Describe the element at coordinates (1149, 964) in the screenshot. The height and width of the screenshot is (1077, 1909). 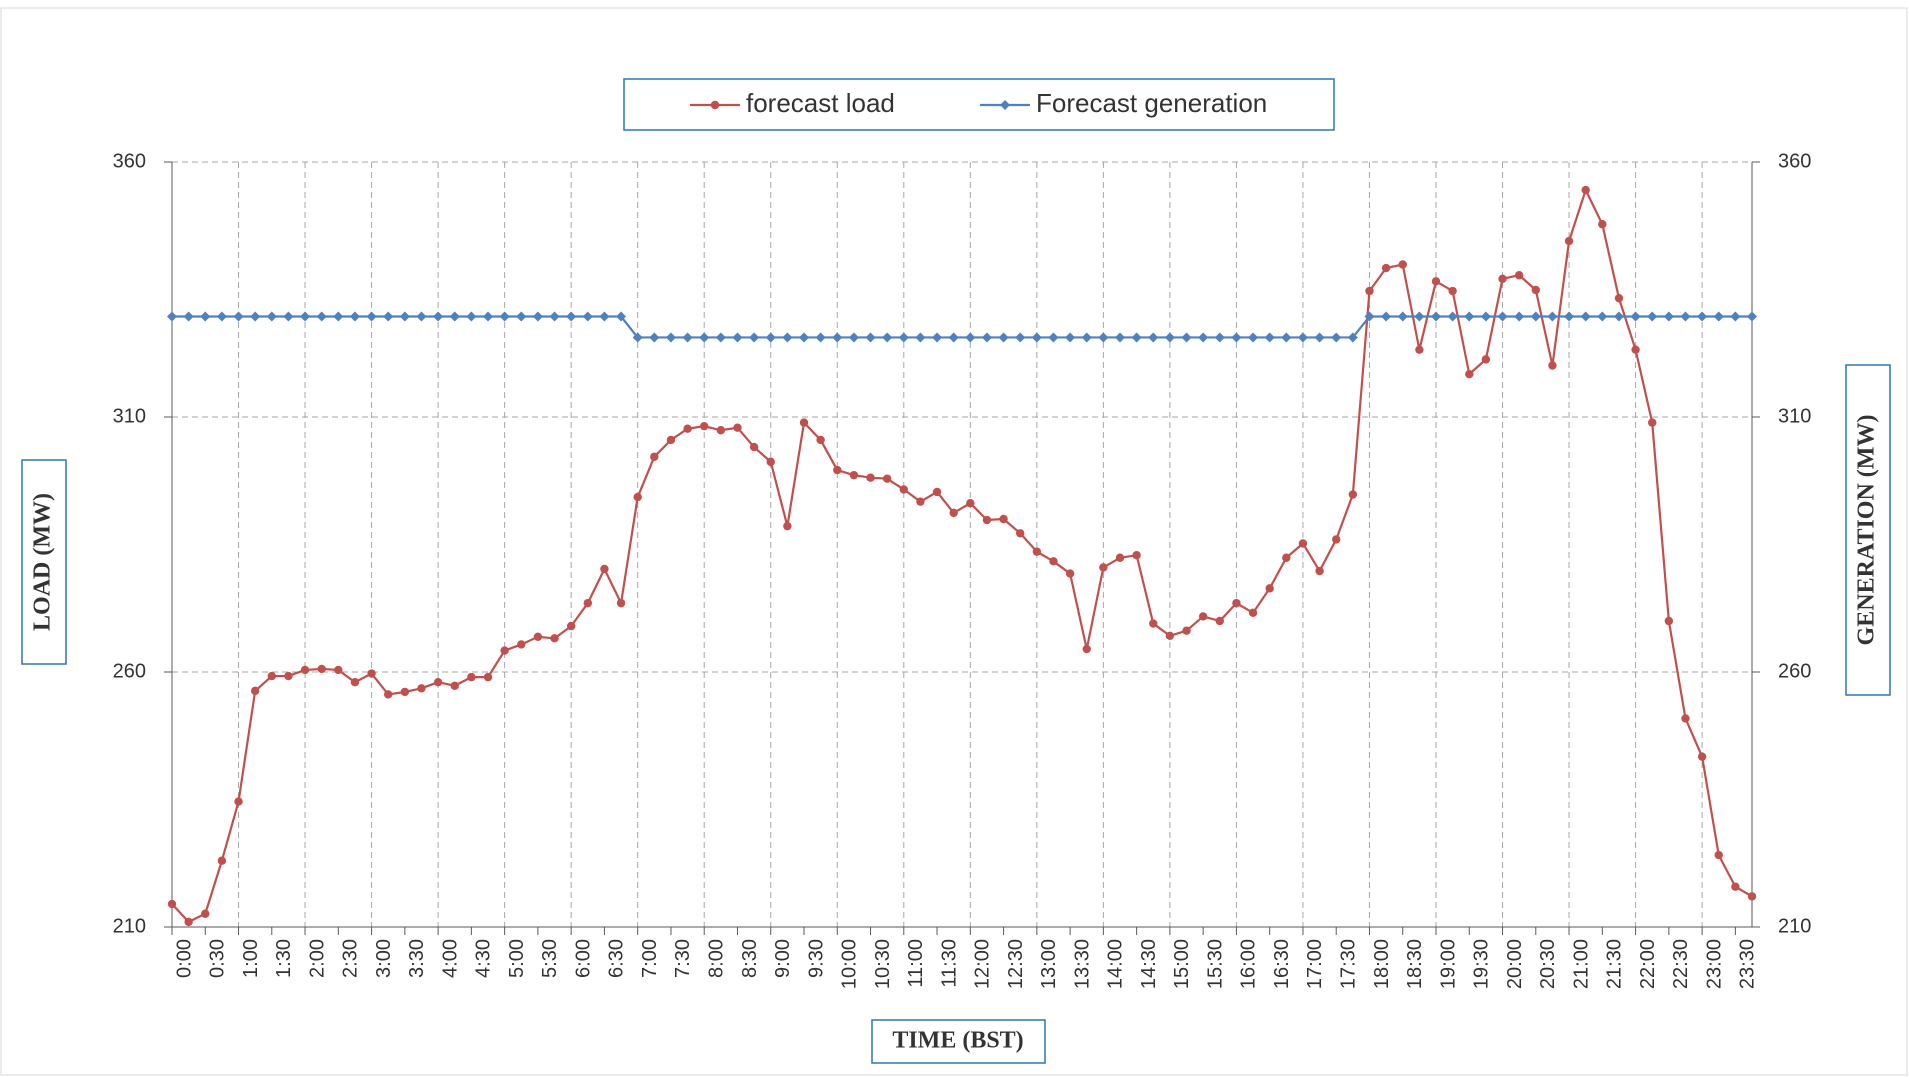
I see `x-tick-label: 14:30` at that location.